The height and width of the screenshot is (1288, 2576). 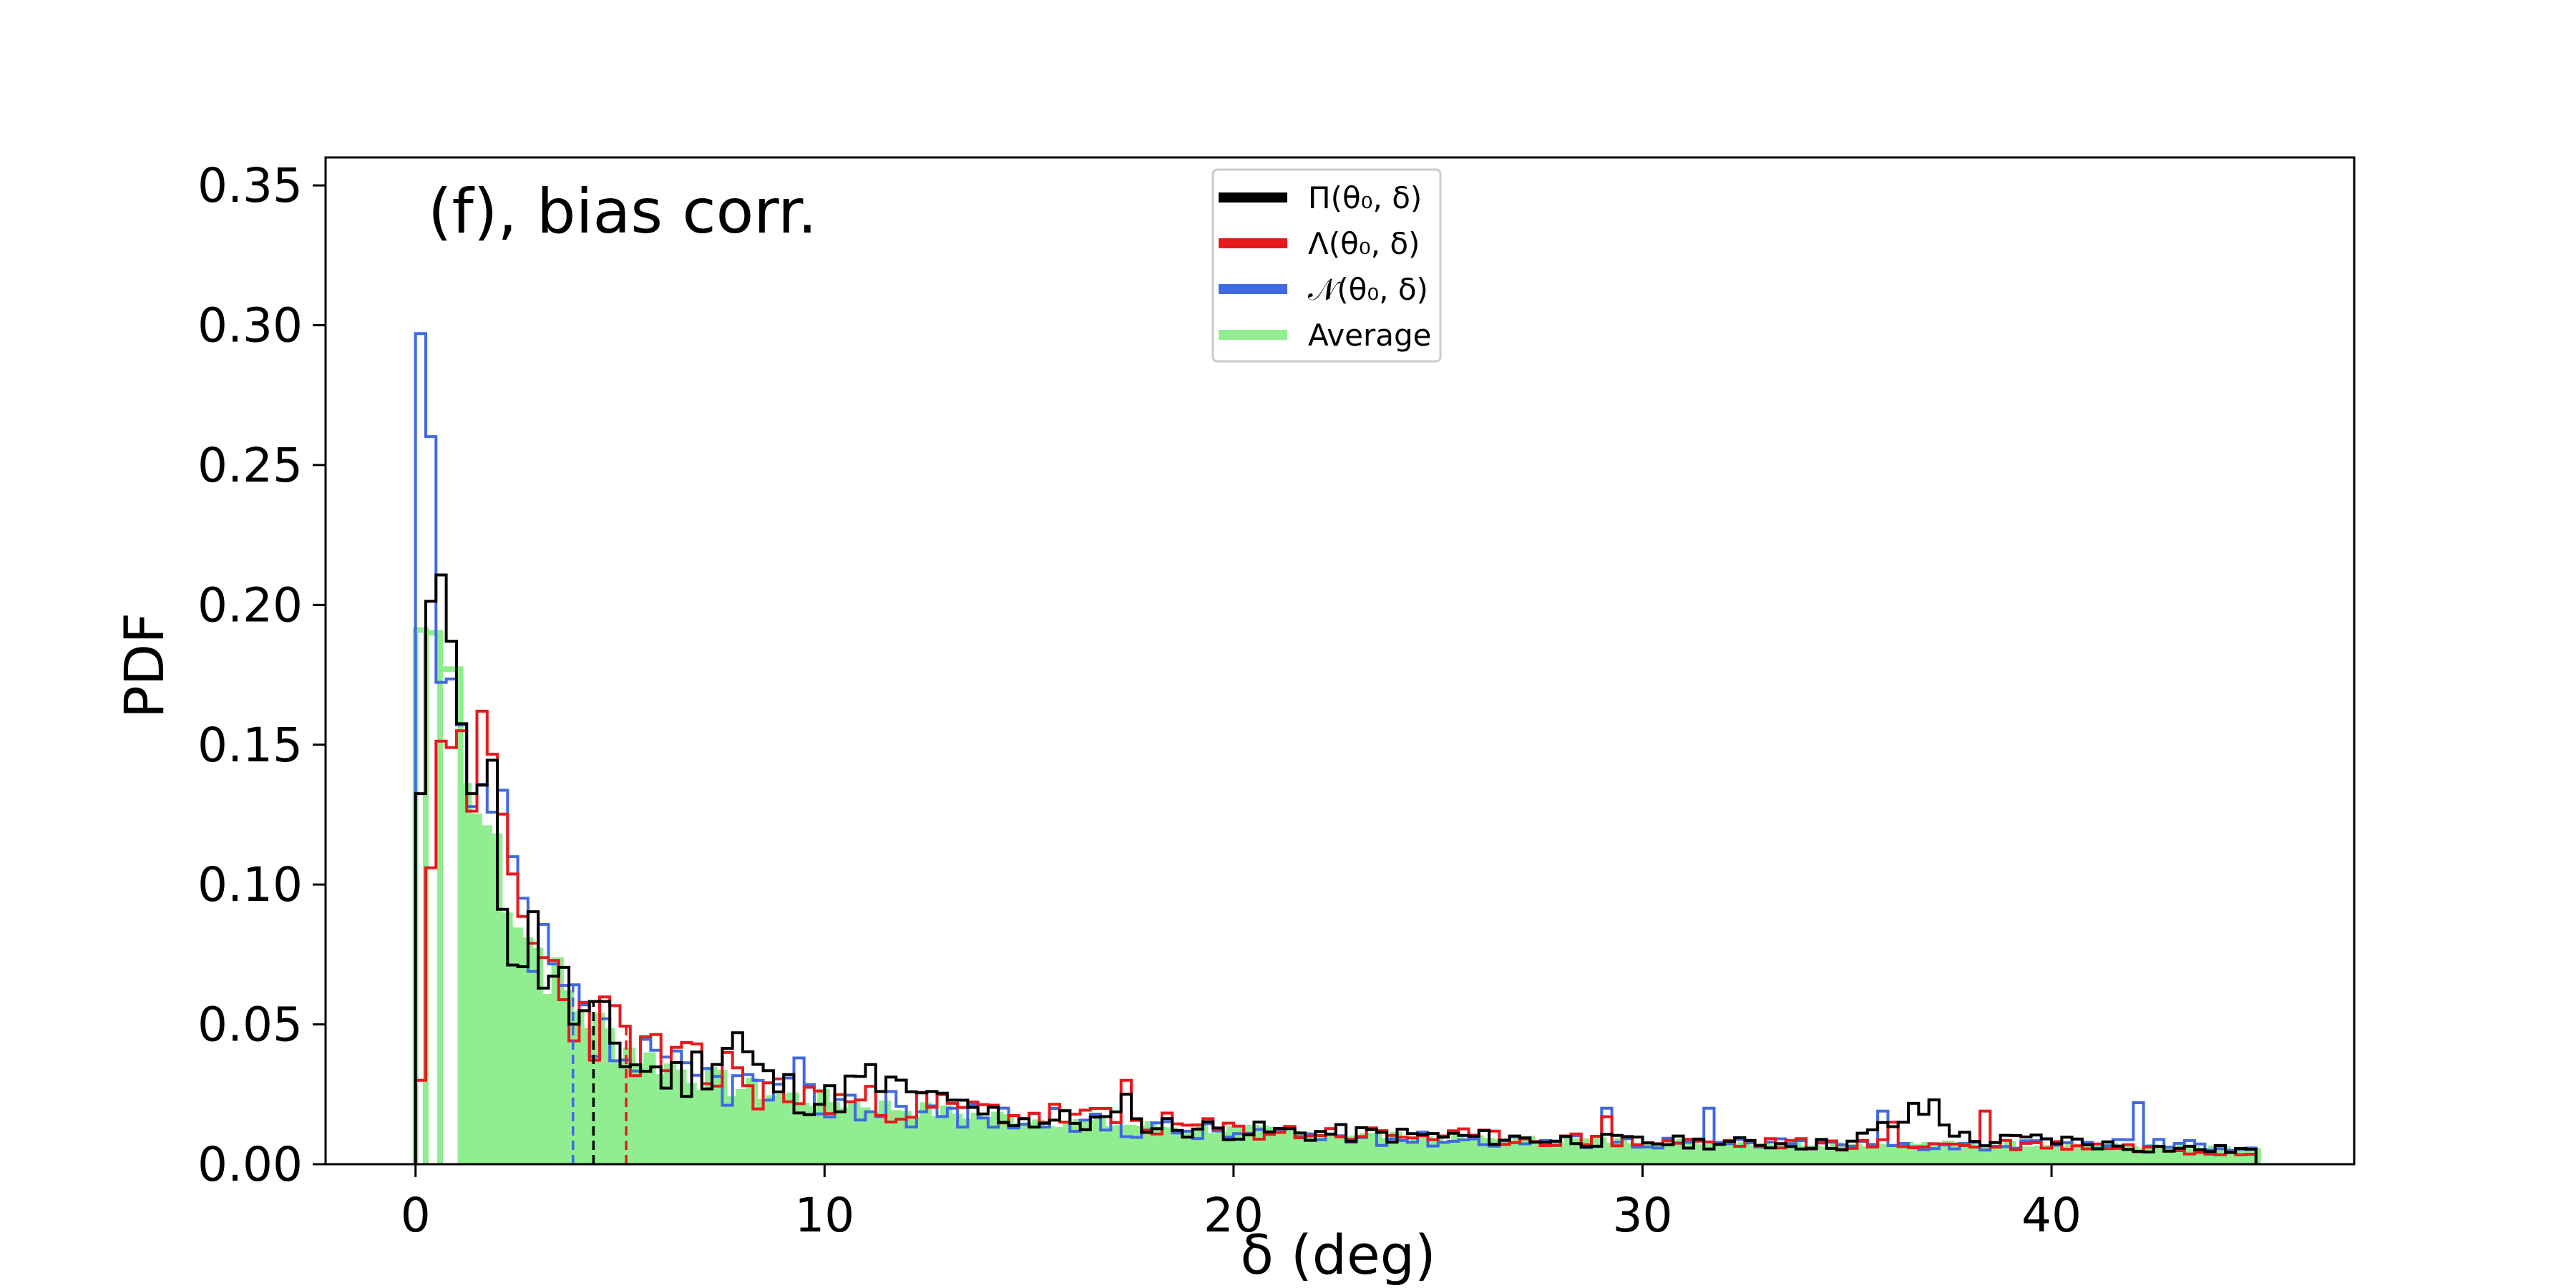 I want to click on y-tick-label: 0.00, so click(x=250, y=1164).